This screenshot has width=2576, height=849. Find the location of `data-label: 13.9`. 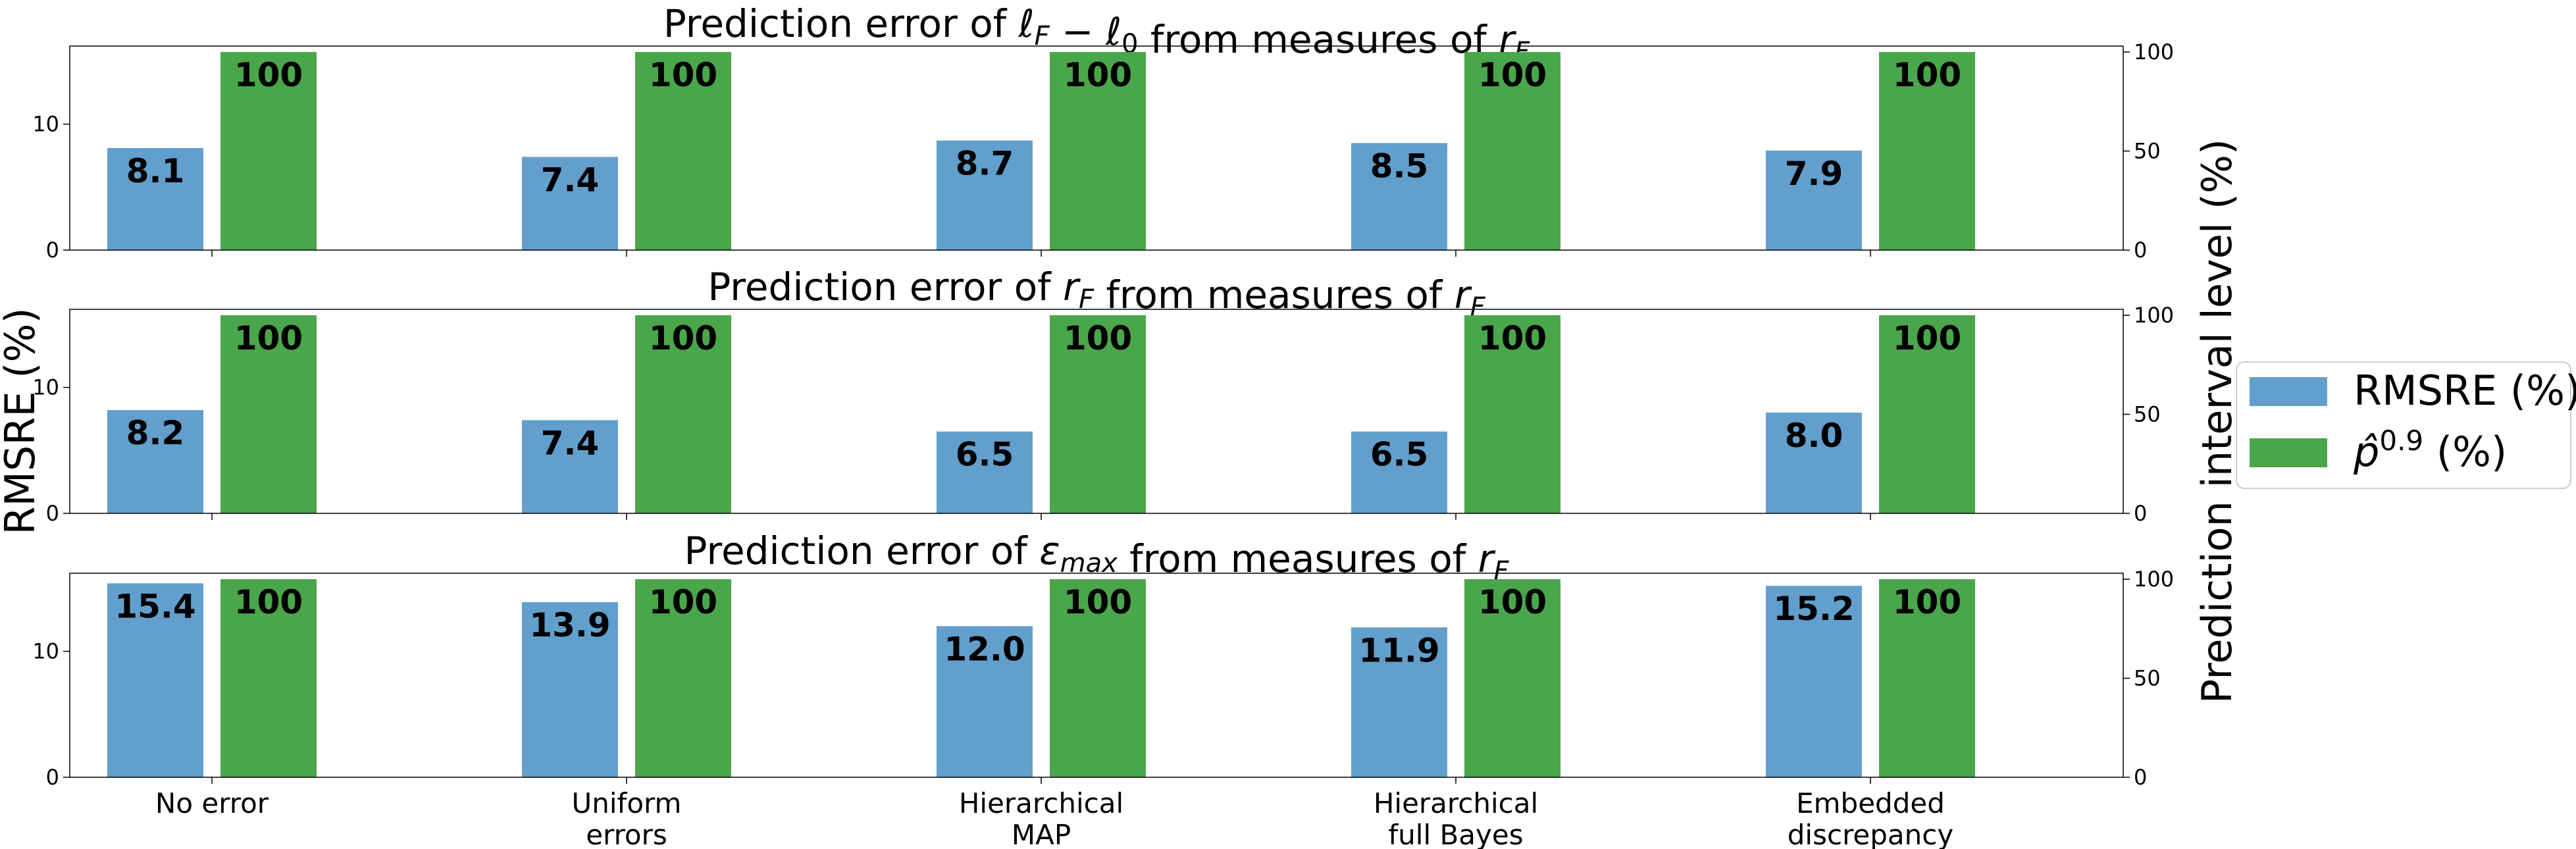

data-label: 13.9 is located at coordinates (569, 625).